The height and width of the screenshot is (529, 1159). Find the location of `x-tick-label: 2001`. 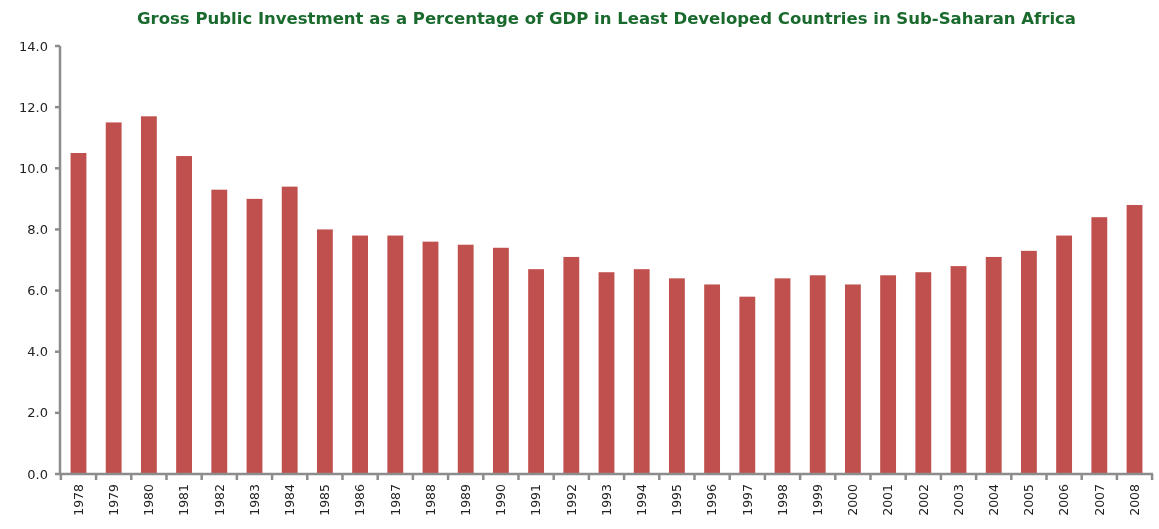

x-tick-label: 2001 is located at coordinates (888, 500).